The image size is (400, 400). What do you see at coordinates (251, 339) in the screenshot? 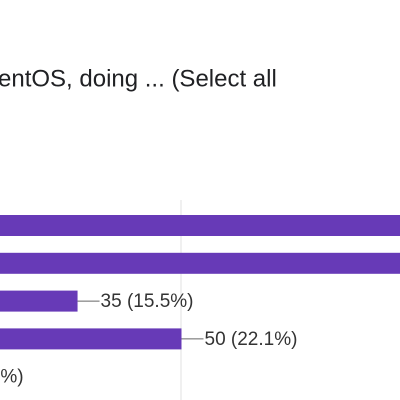
I see `value-label: 50 (22.1%)` at bounding box center [251, 339].